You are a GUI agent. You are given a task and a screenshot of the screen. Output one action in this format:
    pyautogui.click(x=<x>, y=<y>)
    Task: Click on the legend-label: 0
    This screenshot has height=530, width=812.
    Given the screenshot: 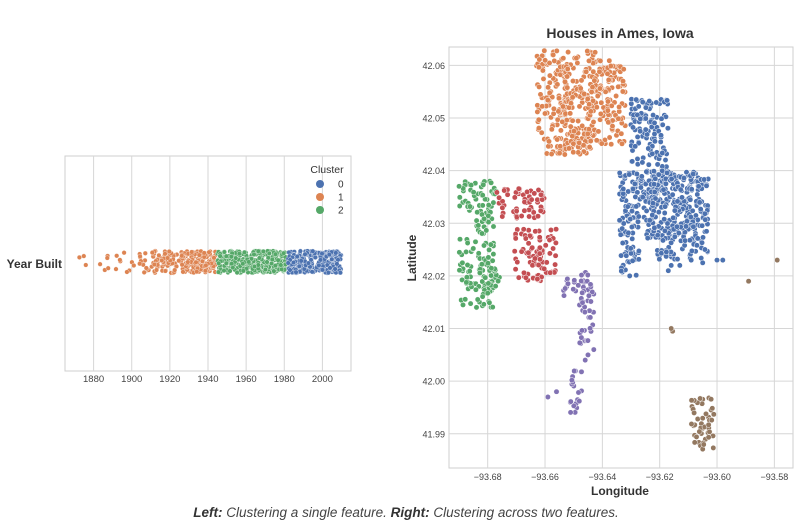 What is the action you would take?
    pyautogui.click(x=341, y=185)
    